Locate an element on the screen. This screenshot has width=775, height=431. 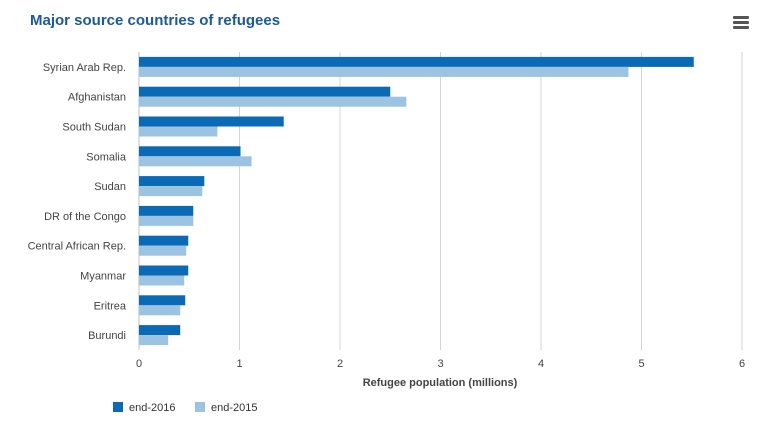
legend-label: end-2016 is located at coordinates (152, 408).